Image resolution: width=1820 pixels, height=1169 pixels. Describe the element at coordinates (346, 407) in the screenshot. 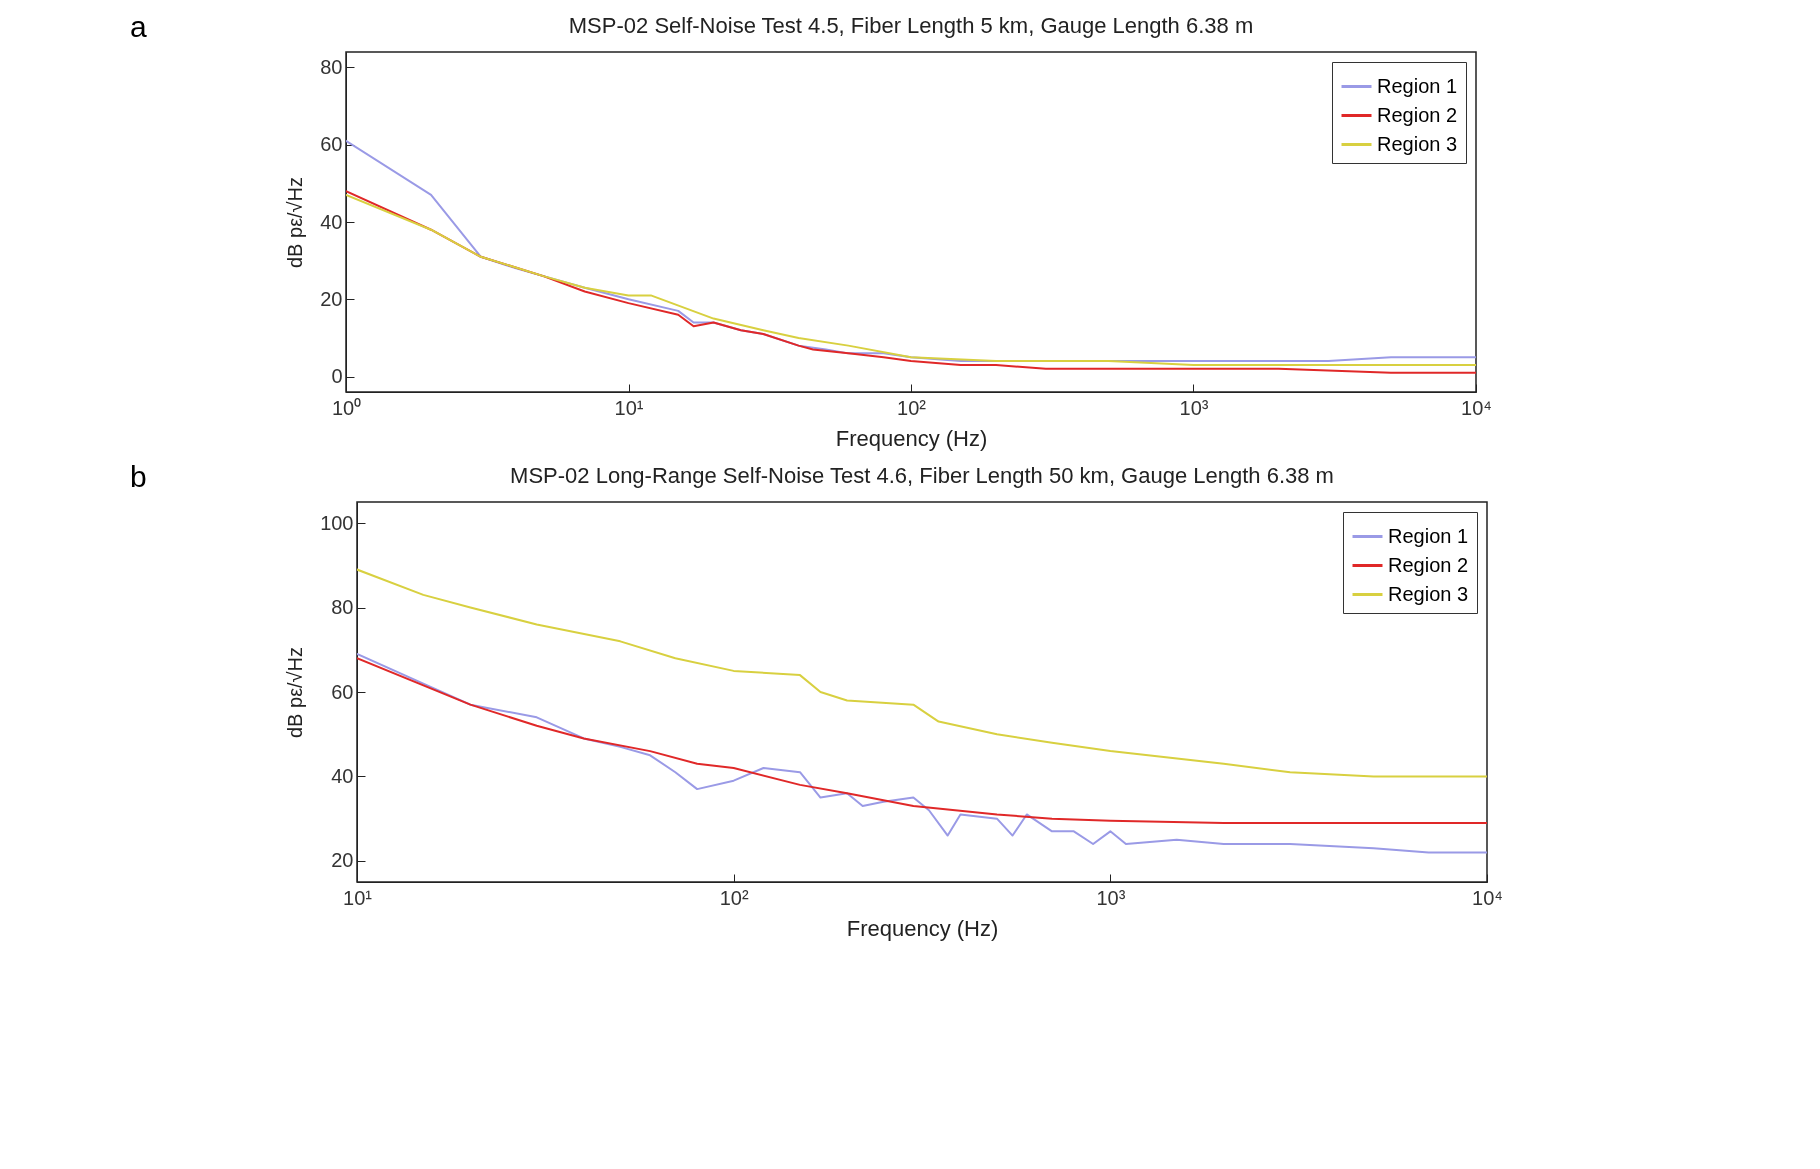

I see `x-tick-label: 10⁰` at that location.